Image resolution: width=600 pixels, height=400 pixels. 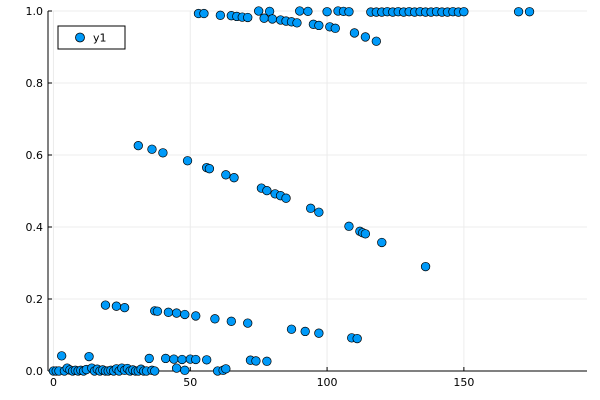 What do you see at coordinates (53, 382) in the screenshot?
I see `x-tick-label: 0` at bounding box center [53, 382].